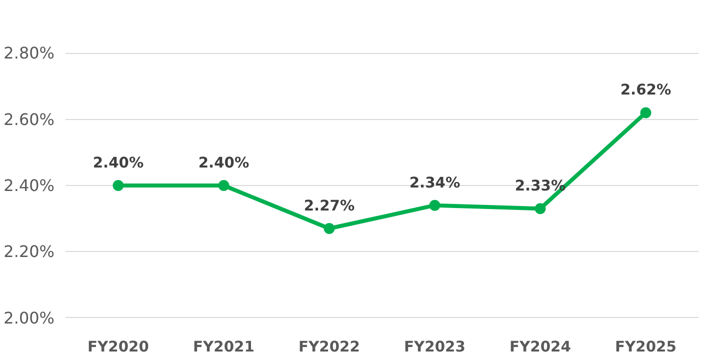 This screenshot has width=720, height=360. What do you see at coordinates (29, 185) in the screenshot?
I see `y-tick-label: 2.40%` at bounding box center [29, 185].